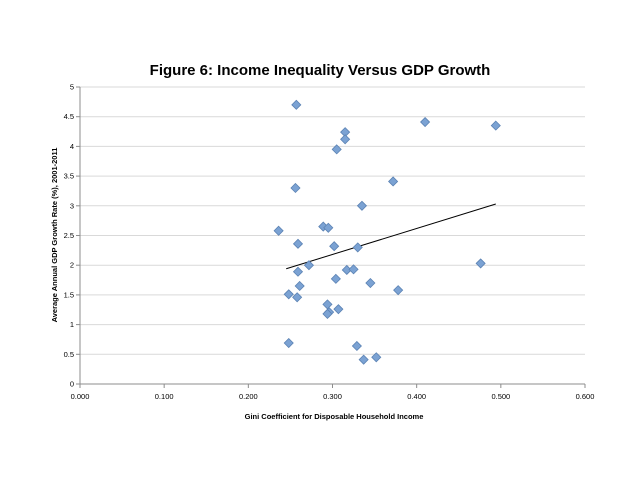 The image size is (640, 480). I want to click on trendline-group, so click(391, 236).